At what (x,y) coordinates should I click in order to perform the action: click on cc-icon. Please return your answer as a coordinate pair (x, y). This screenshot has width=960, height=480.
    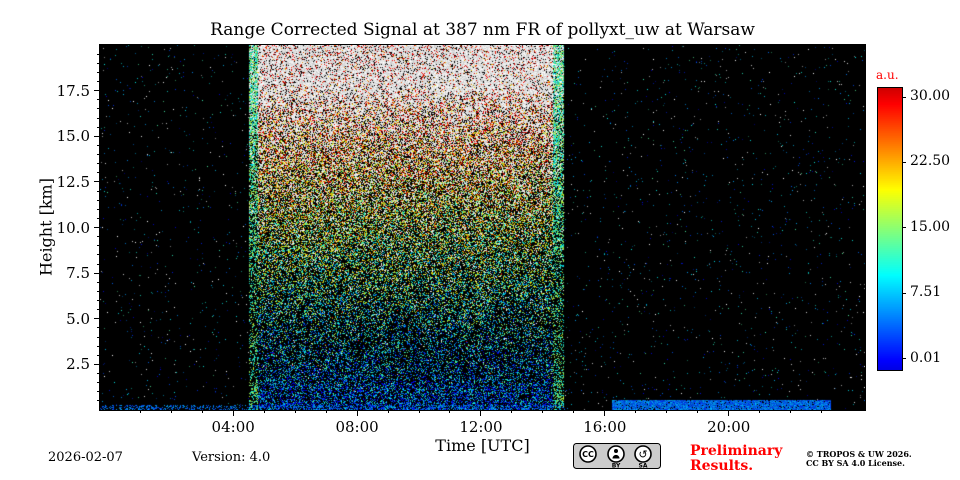
    Looking at the image, I should click on (588, 454).